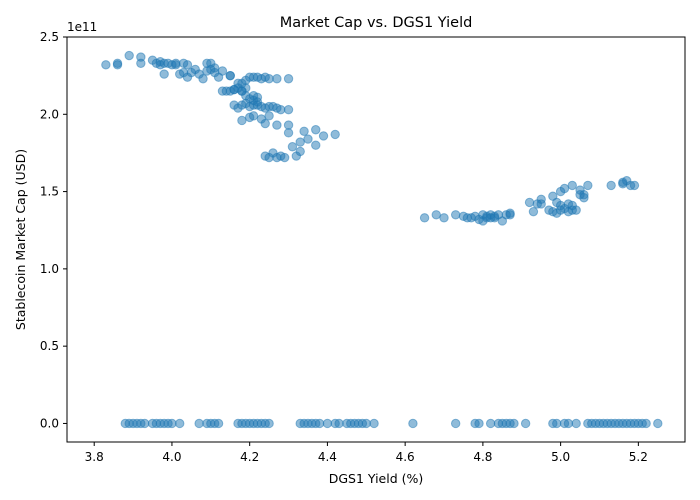 The width and height of the screenshot is (700, 500). I want to click on y-tick-label: 2.5, so click(49, 37).